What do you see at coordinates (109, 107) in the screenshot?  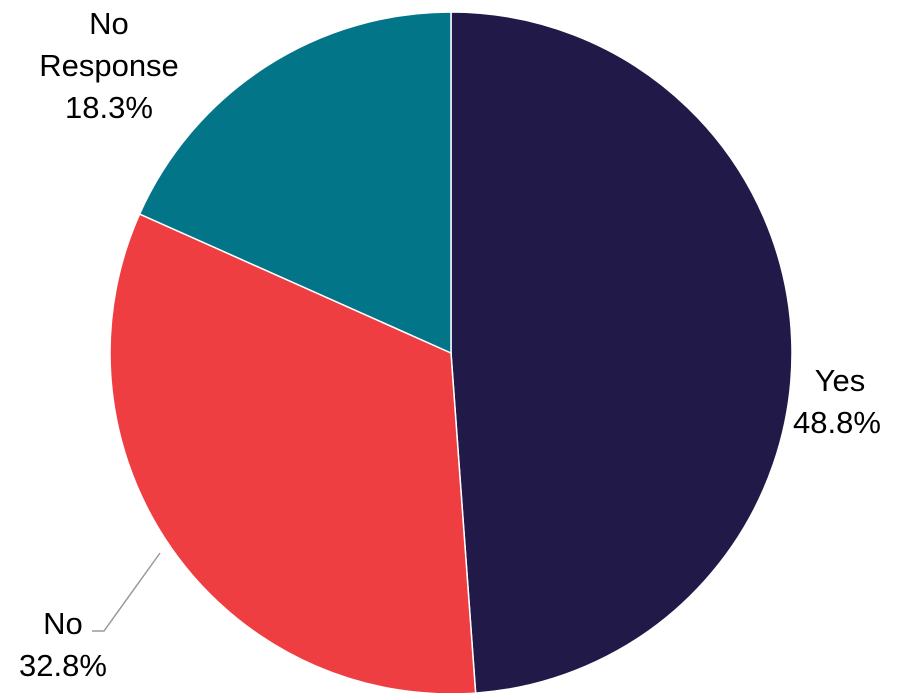 I see `slice-value-no-response: 18.3%` at bounding box center [109, 107].